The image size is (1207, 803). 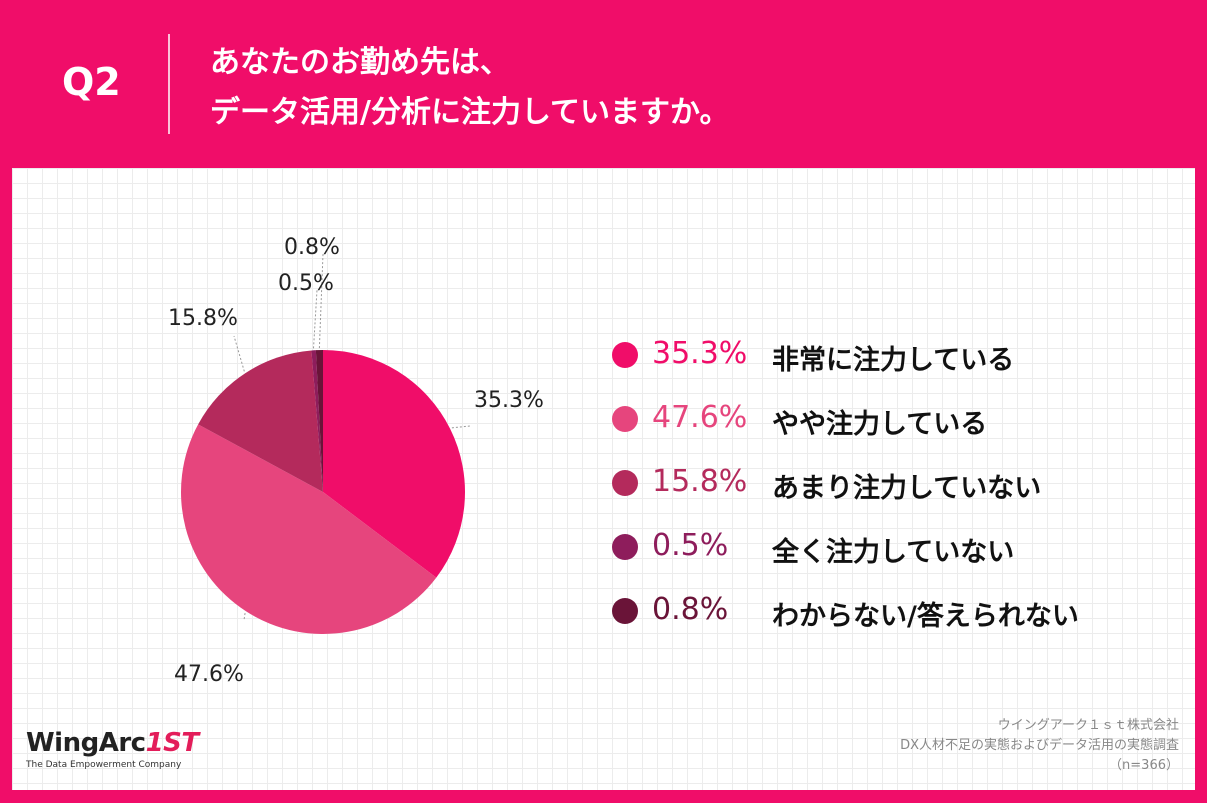 I want to click on source-survey: DX人材不足の実態およびデータ活用の実態調査, so click(x=1039, y=745).